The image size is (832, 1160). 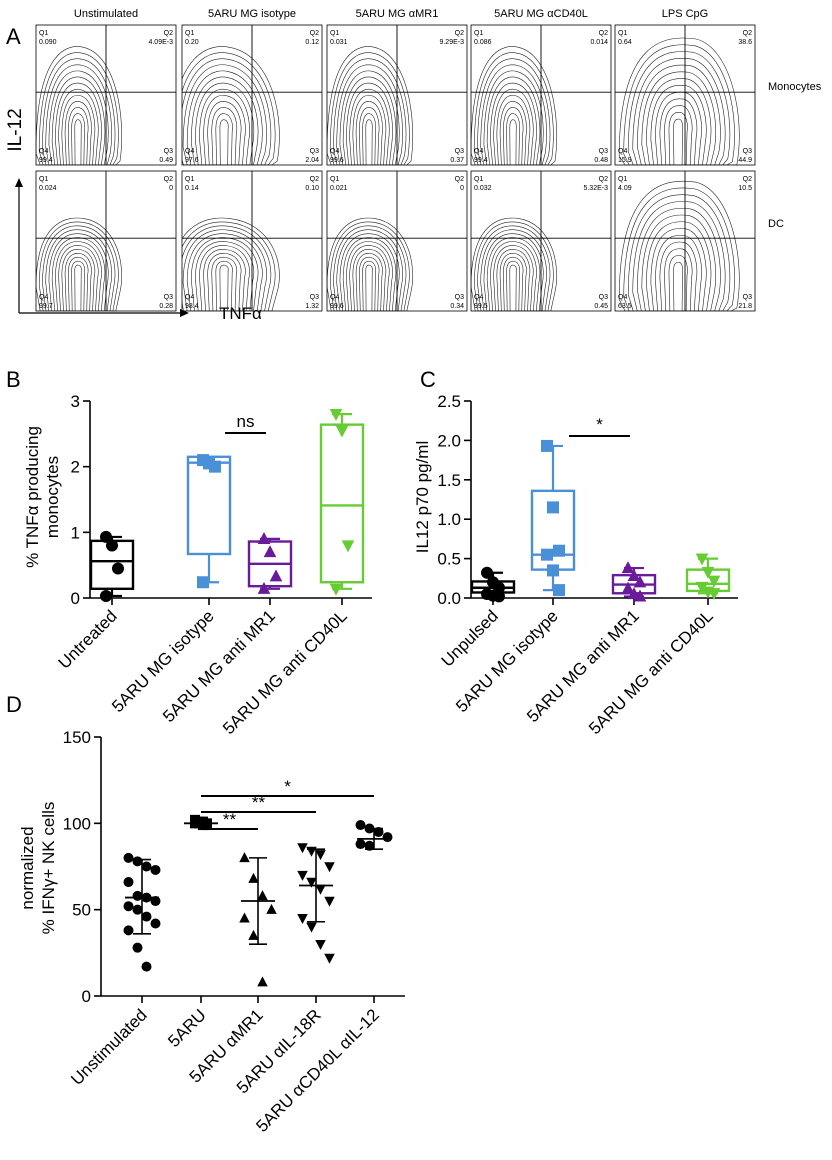 I want to click on y-tick-label: 150, so click(x=77, y=737).